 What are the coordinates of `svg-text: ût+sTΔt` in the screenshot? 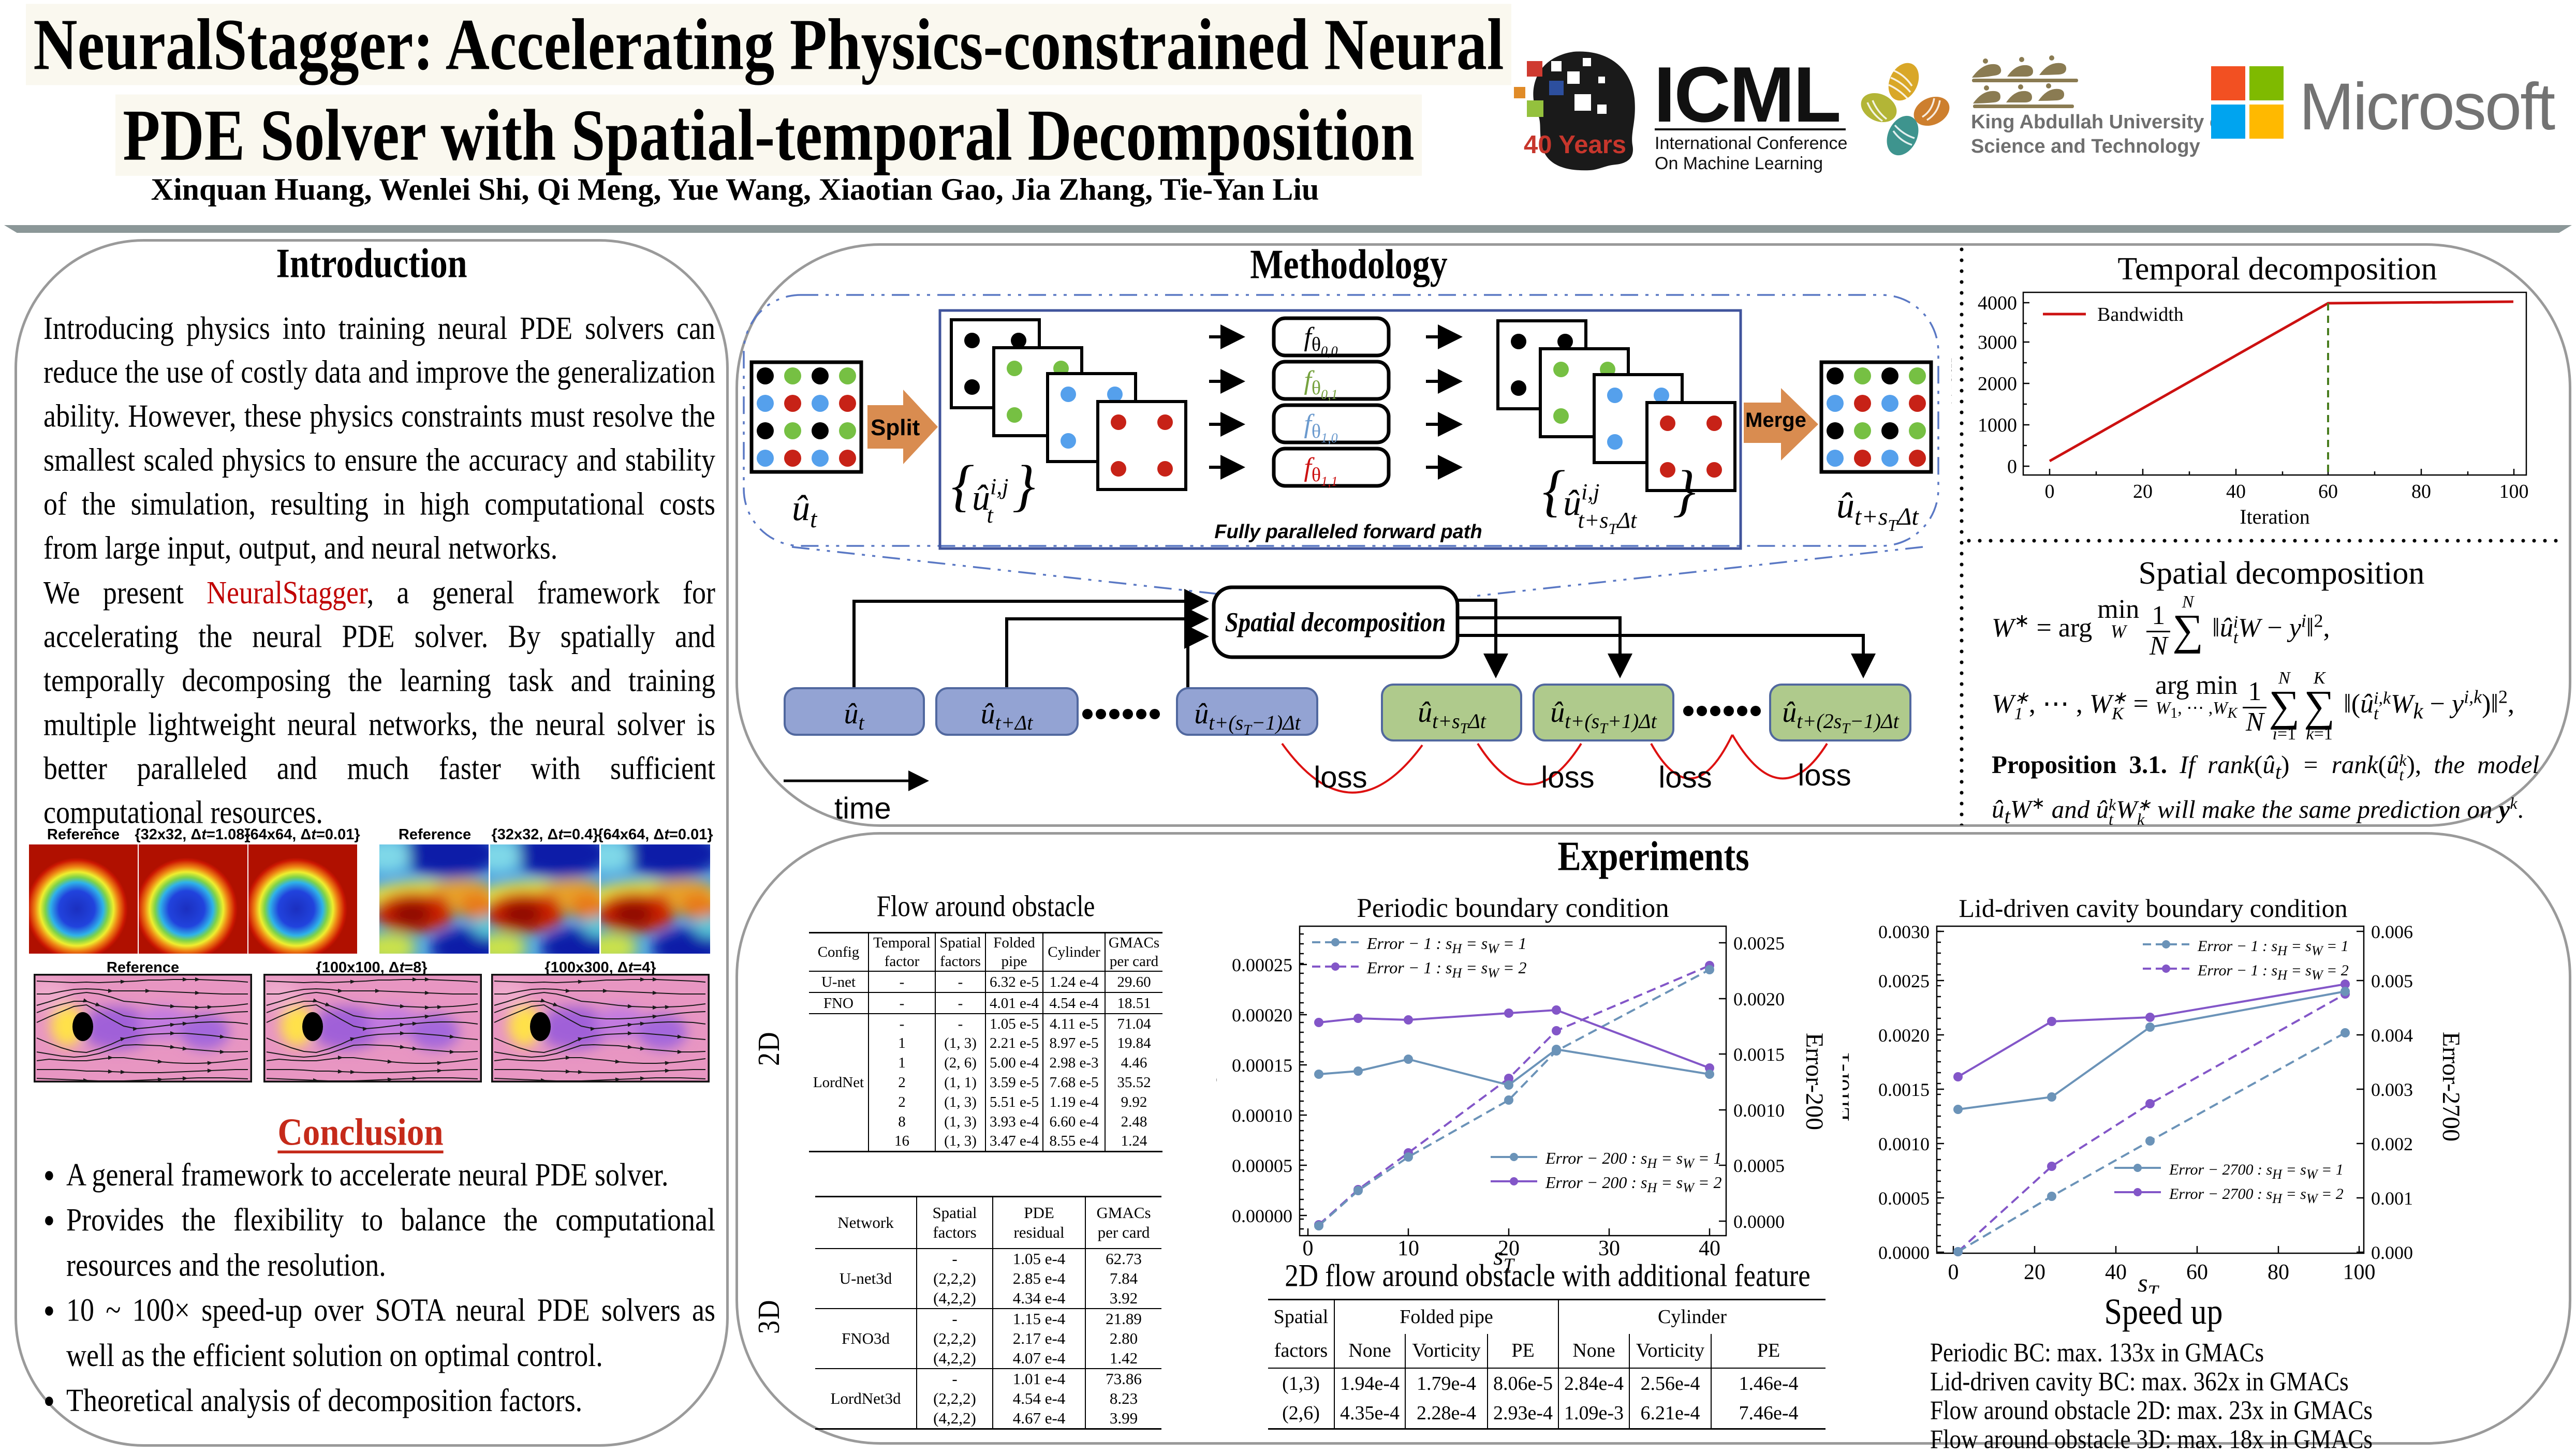 It's located at (1878, 510).